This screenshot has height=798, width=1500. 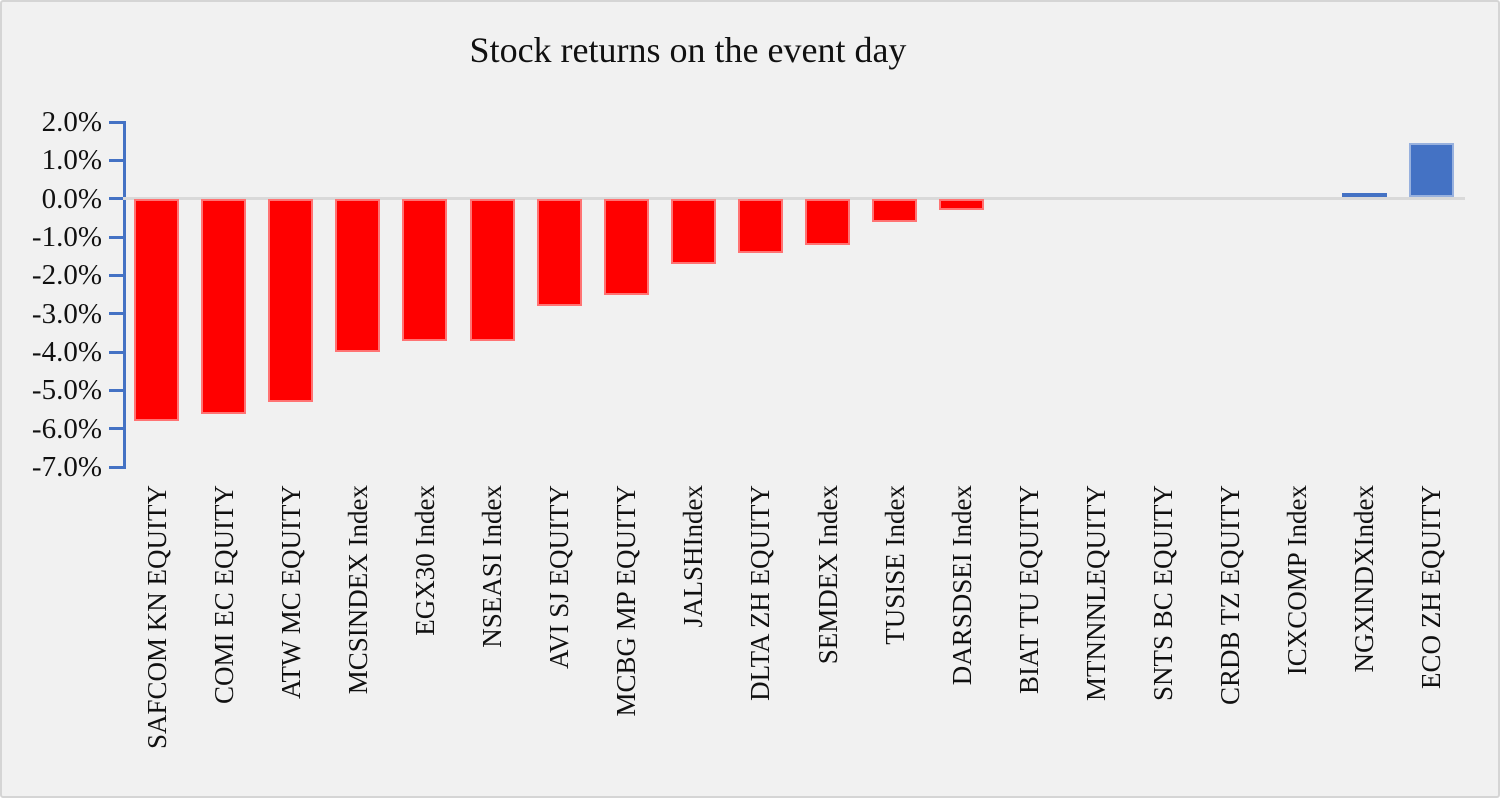 What do you see at coordinates (827, 575) in the screenshot?
I see `x-axis-label-semdex-index: SEMDEX Index` at bounding box center [827, 575].